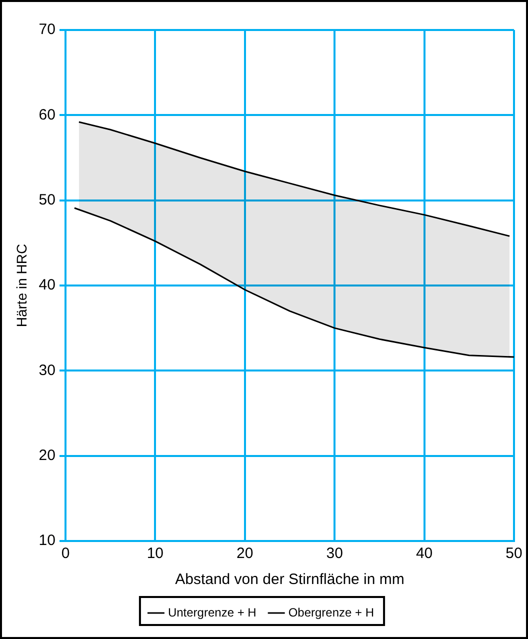  Describe the element at coordinates (47, 455) in the screenshot. I see `y-tick-label: 20` at that location.